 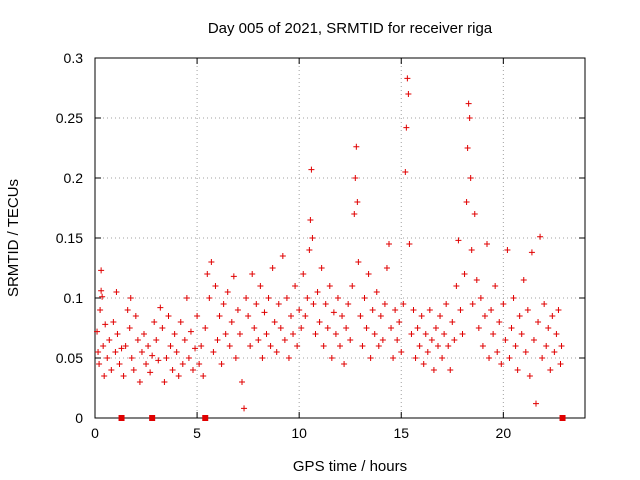 What do you see at coordinates (69, 238) in the screenshot?
I see `y-tick-label: 0.15` at bounding box center [69, 238].